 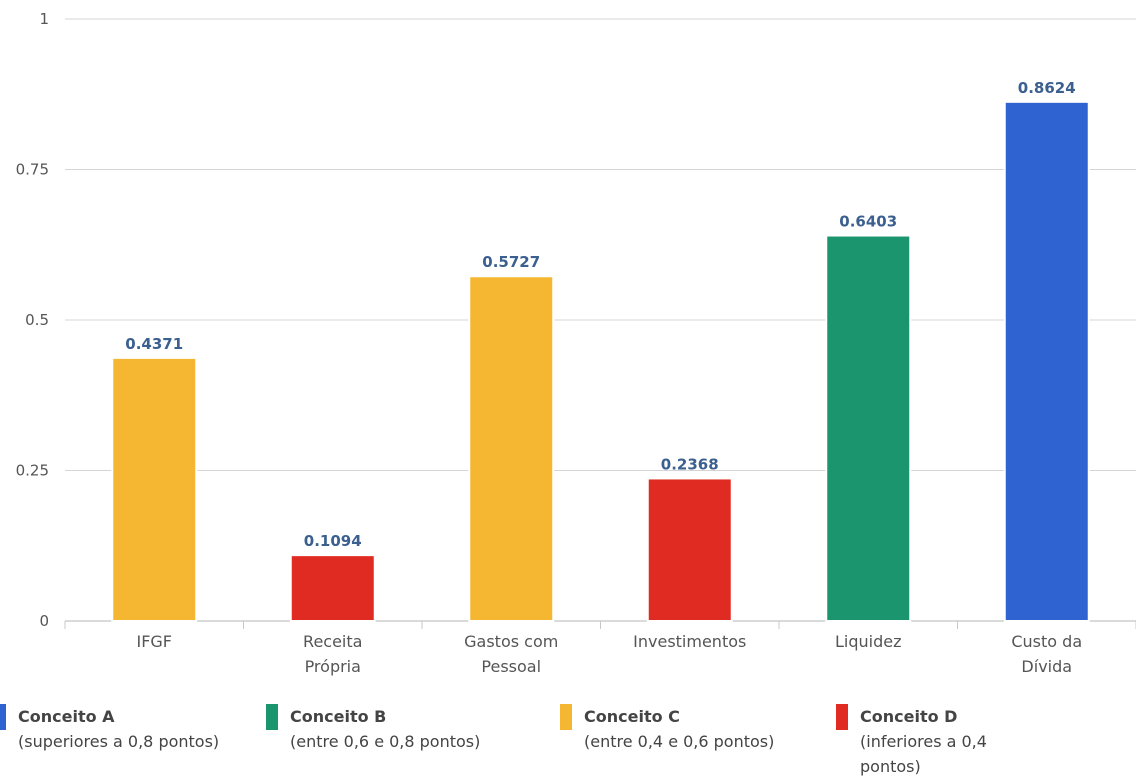 I want to click on legend-item-d: Conceito D (inferiores a 0,4 pontos), so click(x=938, y=741).